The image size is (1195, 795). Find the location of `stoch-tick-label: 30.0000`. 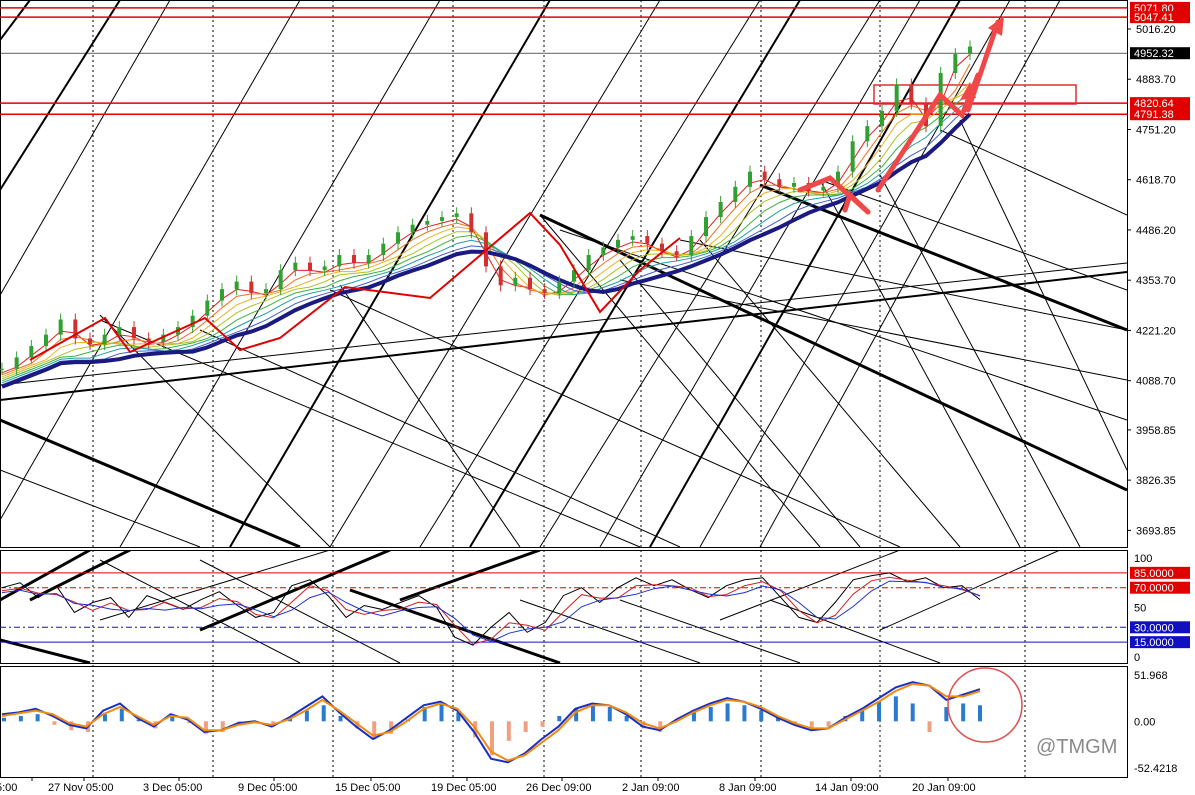

stoch-tick-label: 30.0000 is located at coordinates (1154, 628).